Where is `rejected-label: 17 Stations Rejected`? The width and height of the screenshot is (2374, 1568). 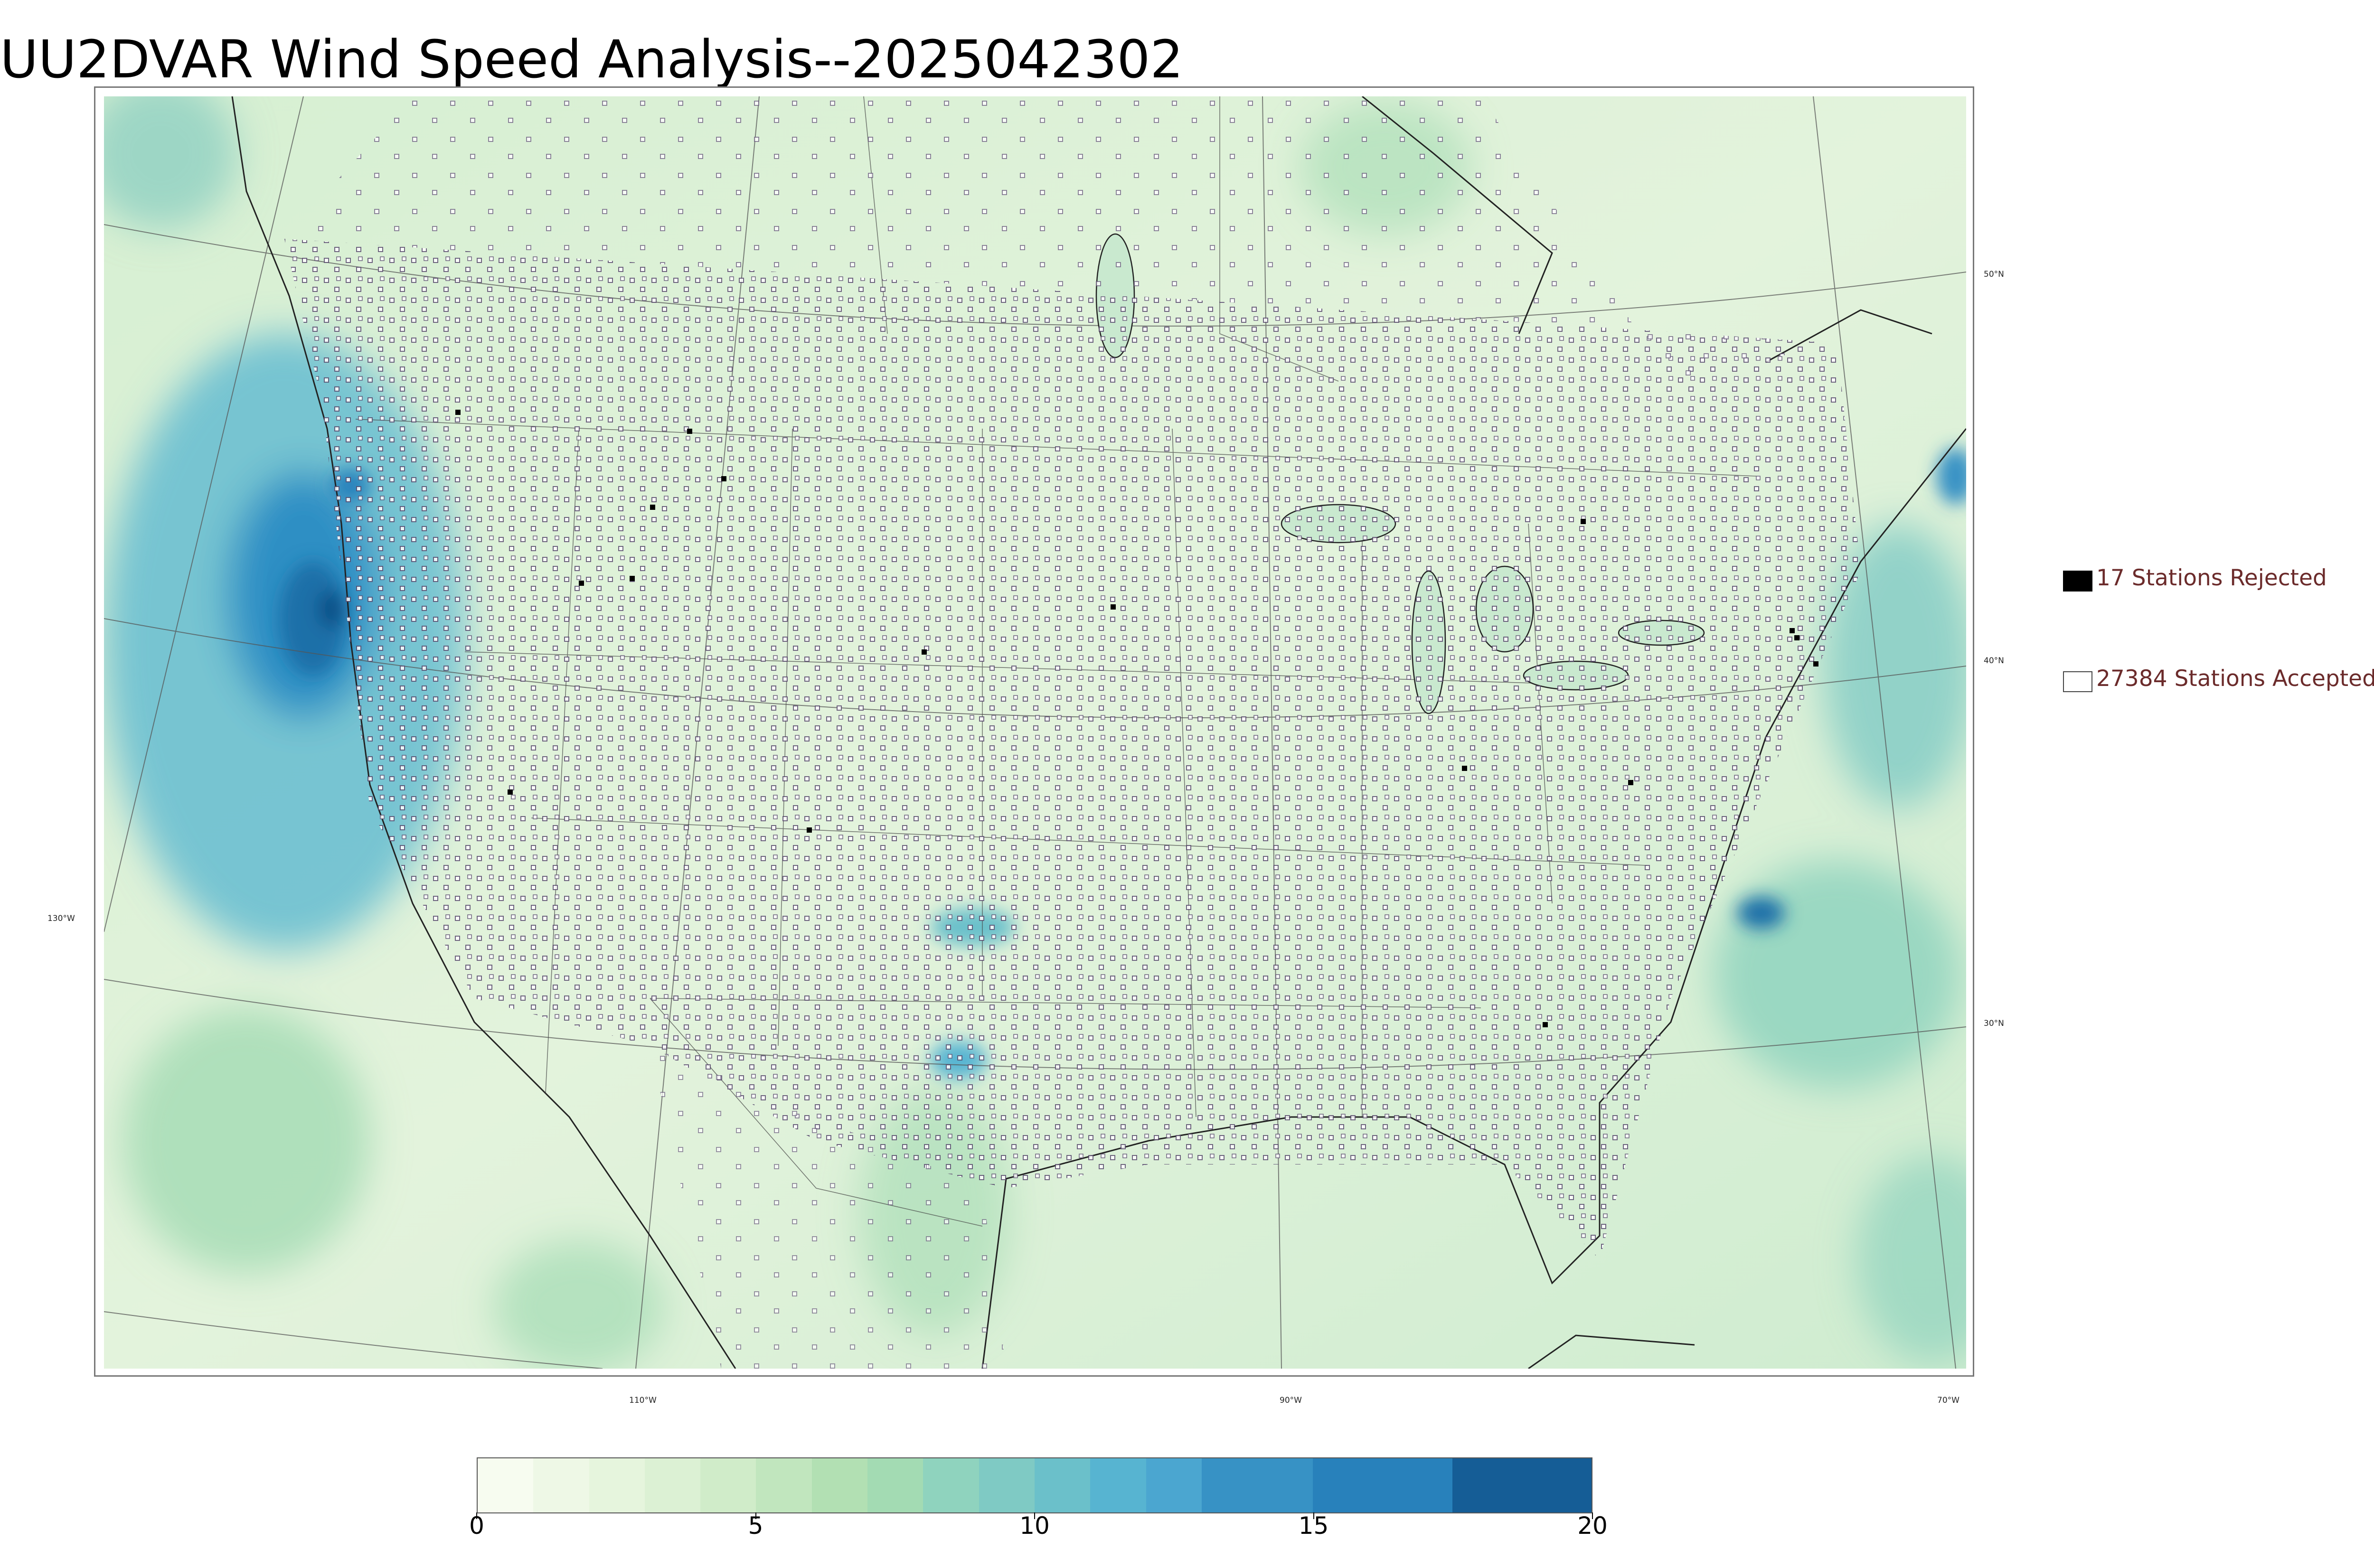
rejected-label: 17 Stations Rejected is located at coordinates (2211, 578).